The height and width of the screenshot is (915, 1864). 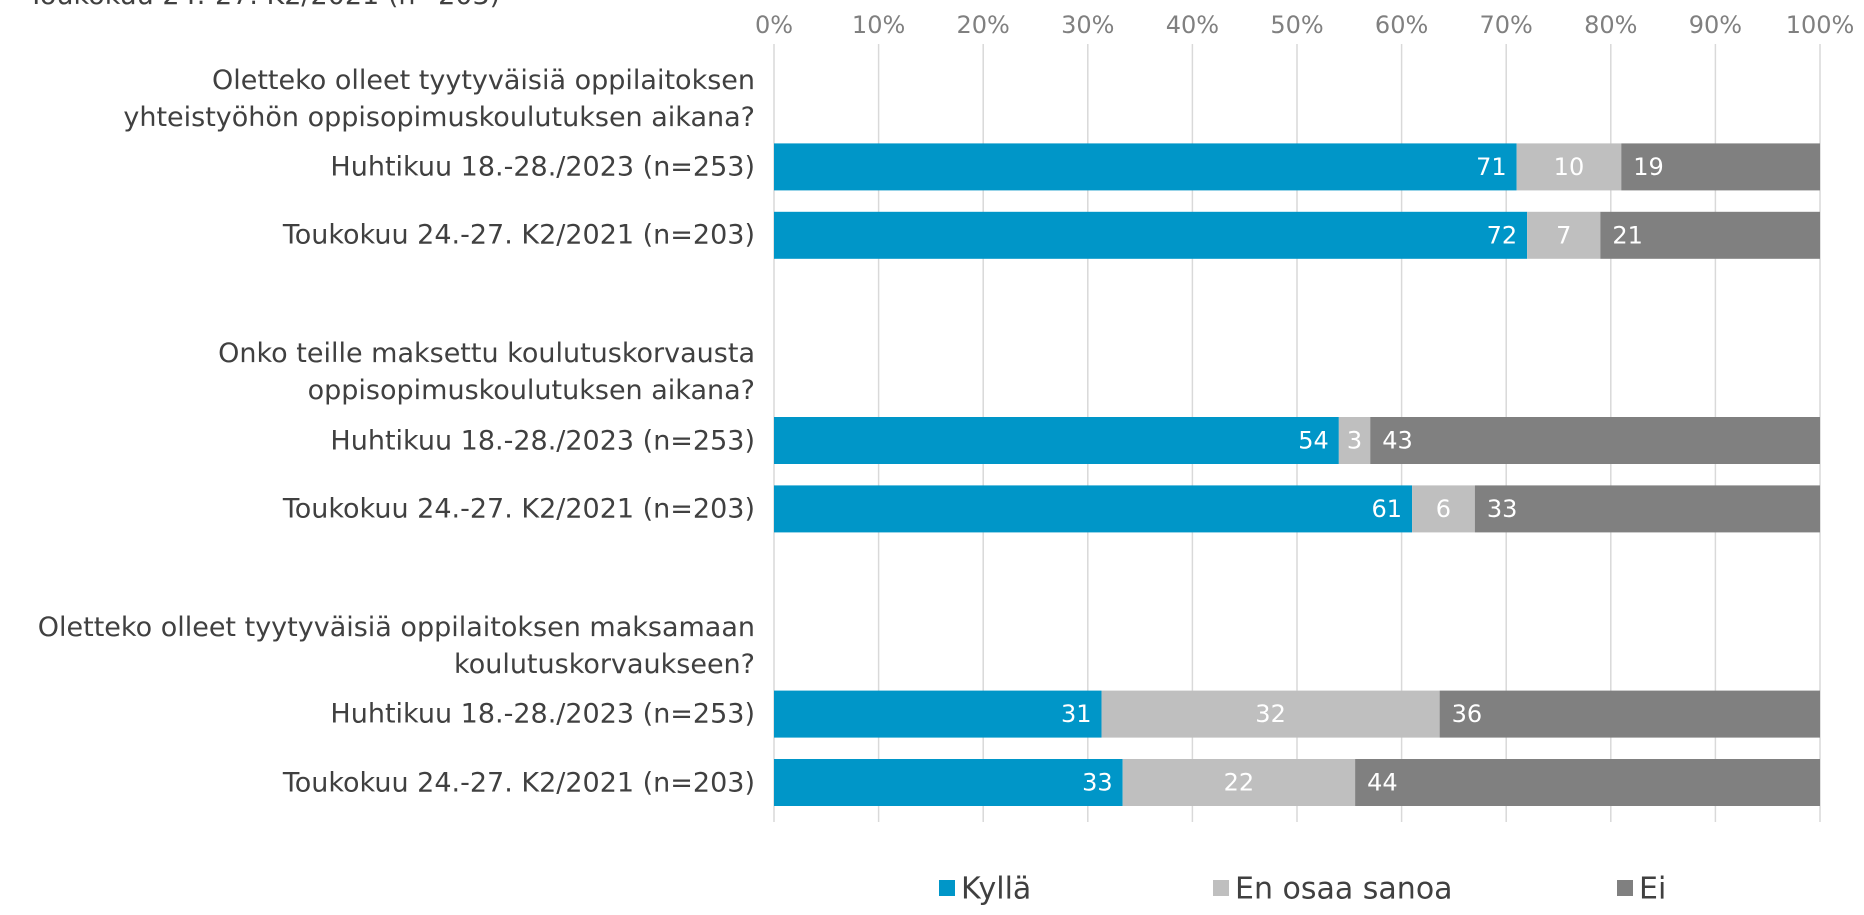 What do you see at coordinates (1401, 25) in the screenshot?
I see `x-tick-label: 60%` at bounding box center [1401, 25].